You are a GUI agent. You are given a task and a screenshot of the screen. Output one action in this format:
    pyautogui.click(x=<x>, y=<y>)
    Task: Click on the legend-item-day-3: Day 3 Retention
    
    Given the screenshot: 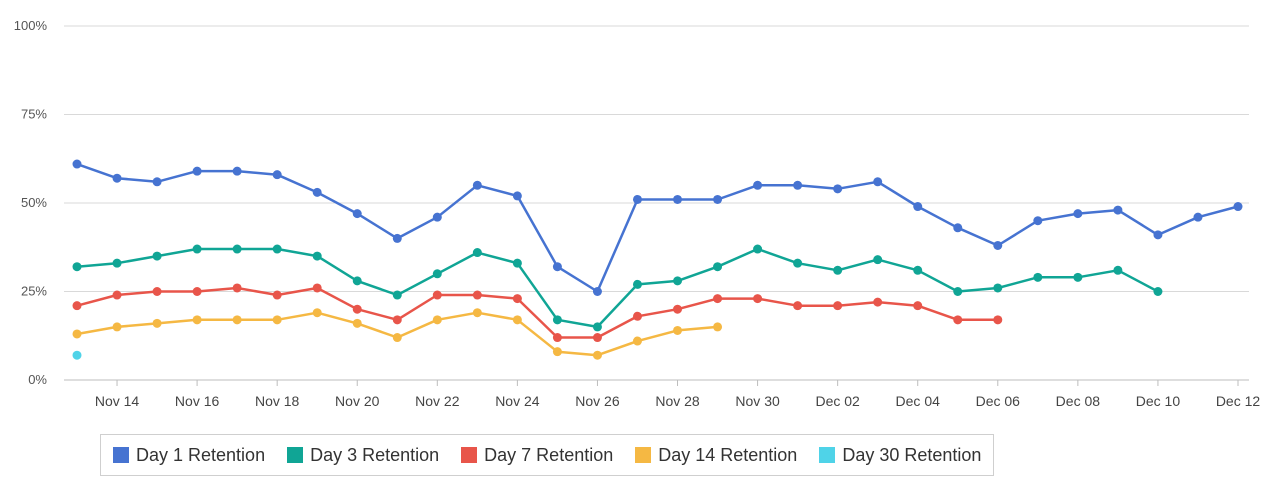 What is the action you would take?
    pyautogui.click(x=363, y=455)
    